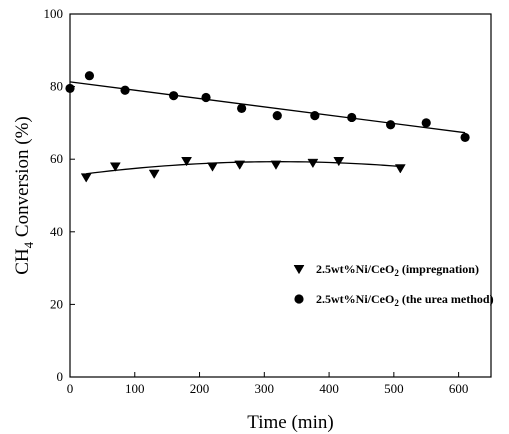 The width and height of the screenshot is (509, 434). Describe the element at coordinates (56, 303) in the screenshot. I see `y-tick-label: 20` at that location.